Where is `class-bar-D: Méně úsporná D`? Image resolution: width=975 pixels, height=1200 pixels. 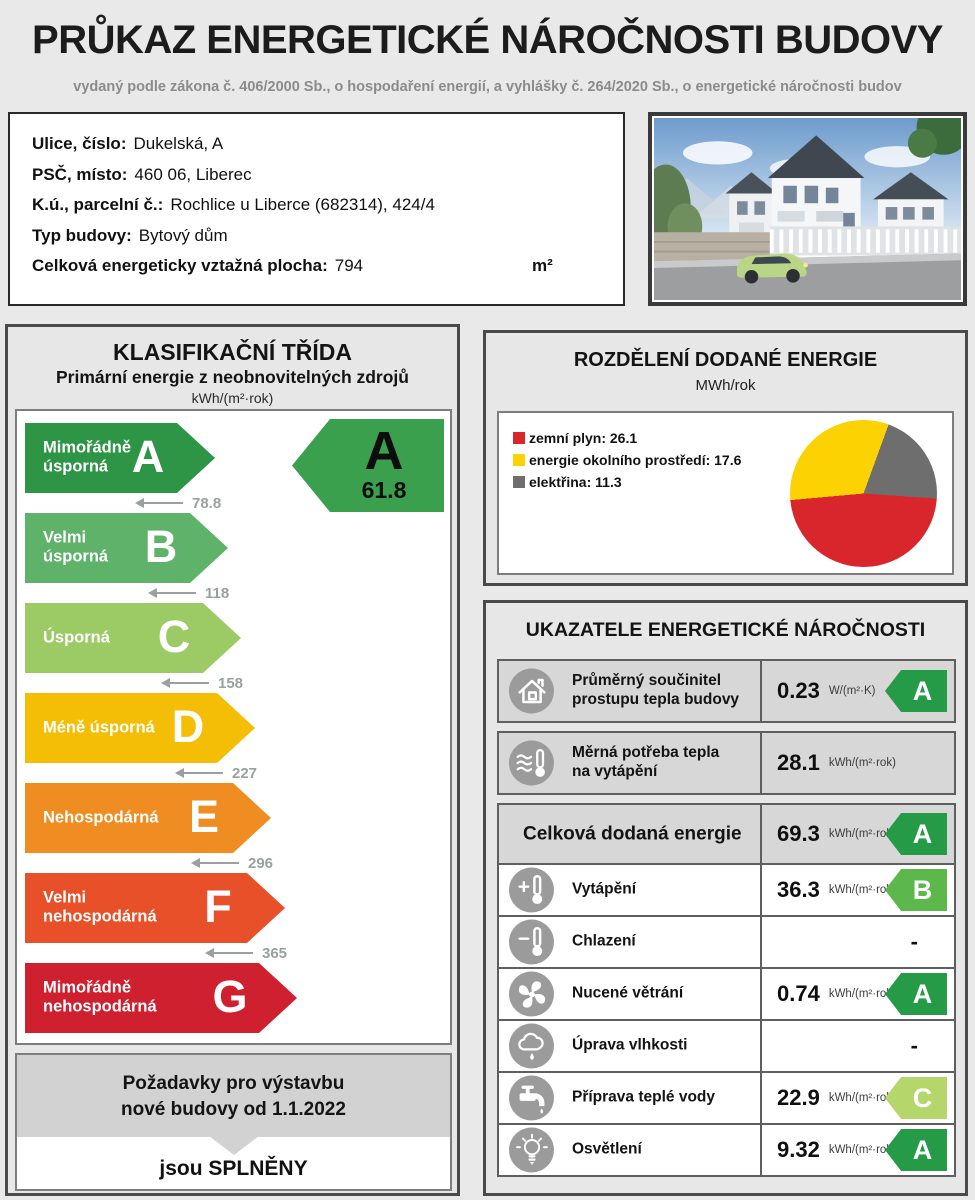 class-bar-D: Méně úsporná D is located at coordinates (140, 728).